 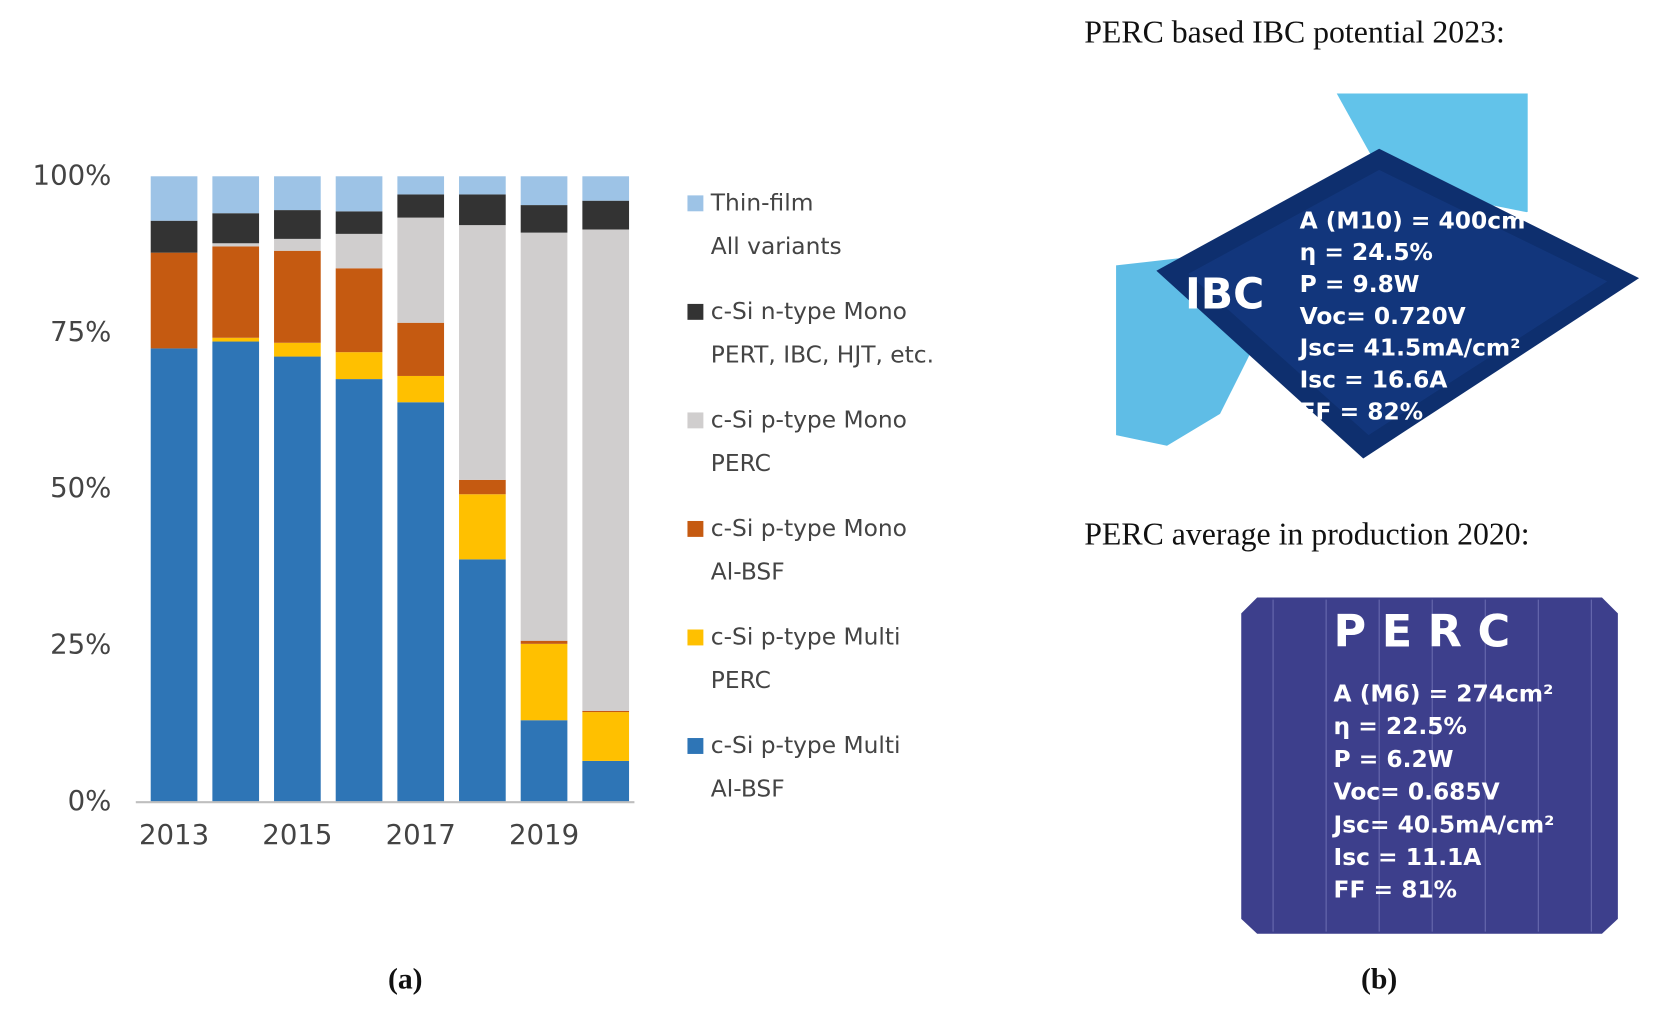 I want to click on x-tick-label: 2015, so click(x=297, y=834).